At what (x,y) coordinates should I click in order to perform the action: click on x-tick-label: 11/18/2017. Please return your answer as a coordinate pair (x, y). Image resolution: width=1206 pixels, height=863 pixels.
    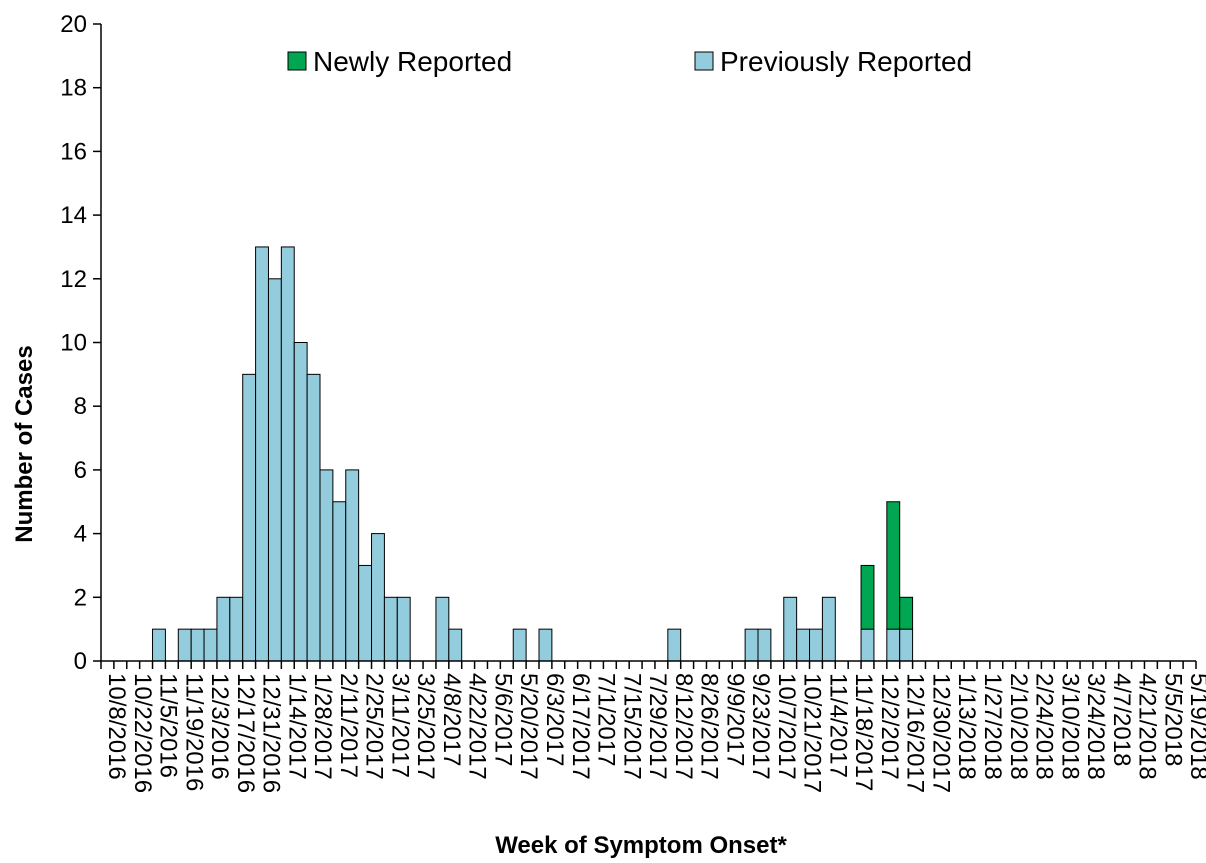
    Looking at the image, I should click on (863, 732).